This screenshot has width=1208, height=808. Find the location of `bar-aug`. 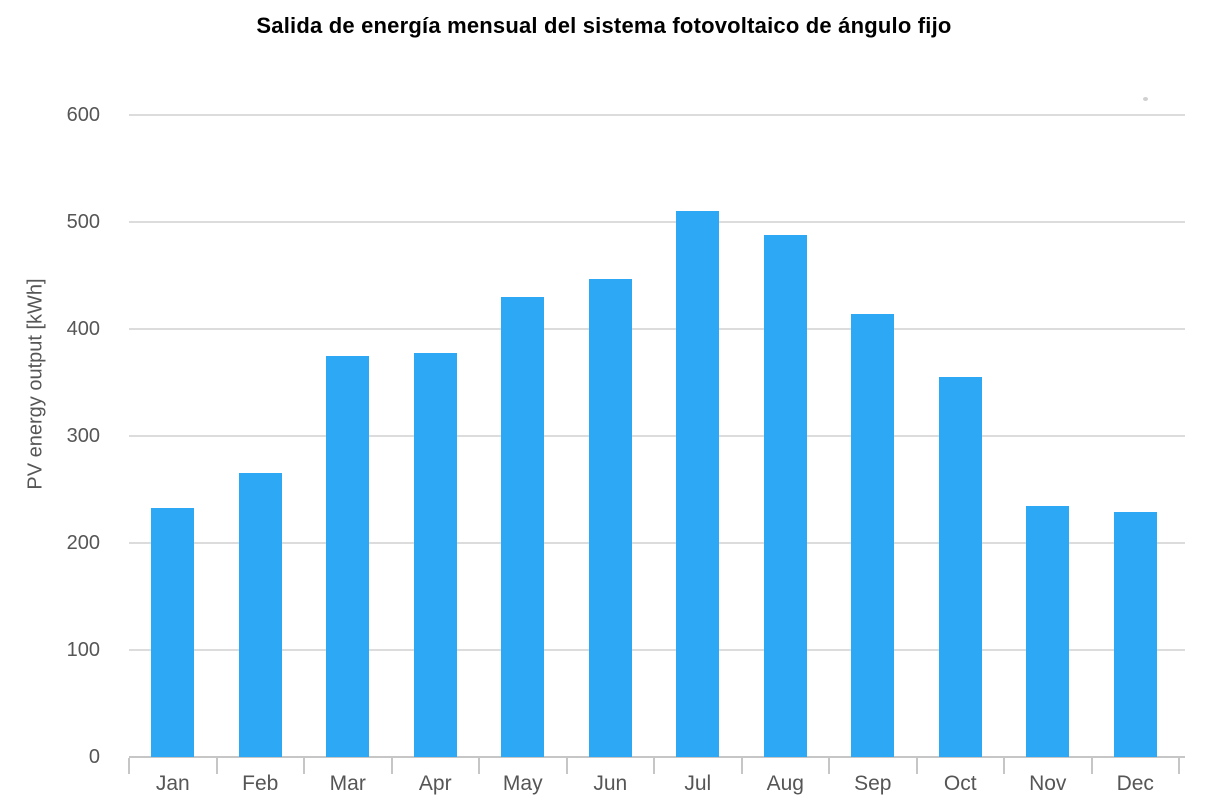

bar-aug is located at coordinates (785, 495).